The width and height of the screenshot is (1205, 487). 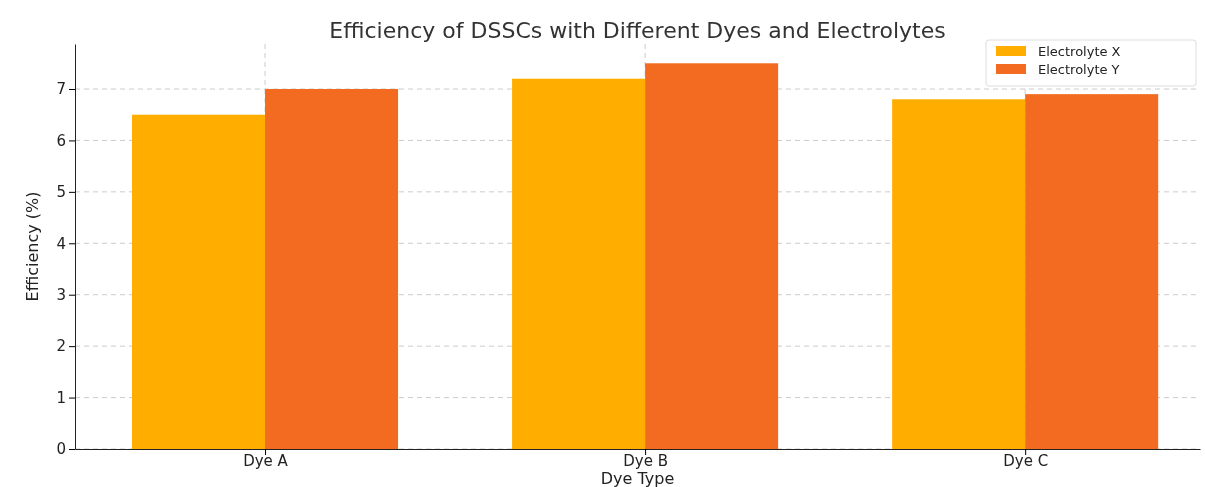 I want to click on y-tick-label: 6, so click(x=61, y=140).